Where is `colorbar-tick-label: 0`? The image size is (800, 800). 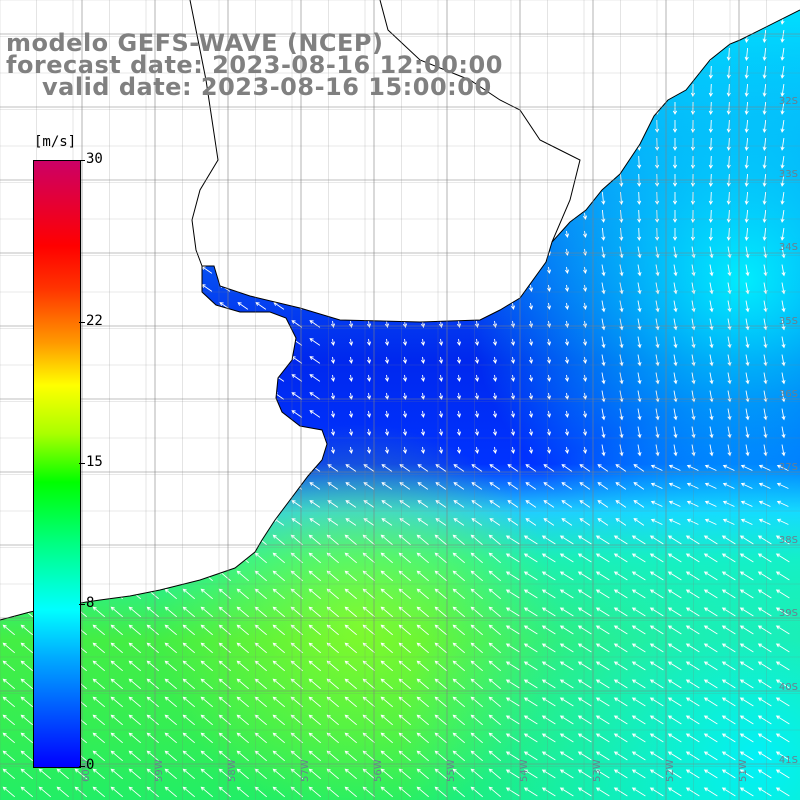
colorbar-tick-label: 0 is located at coordinates (90, 765).